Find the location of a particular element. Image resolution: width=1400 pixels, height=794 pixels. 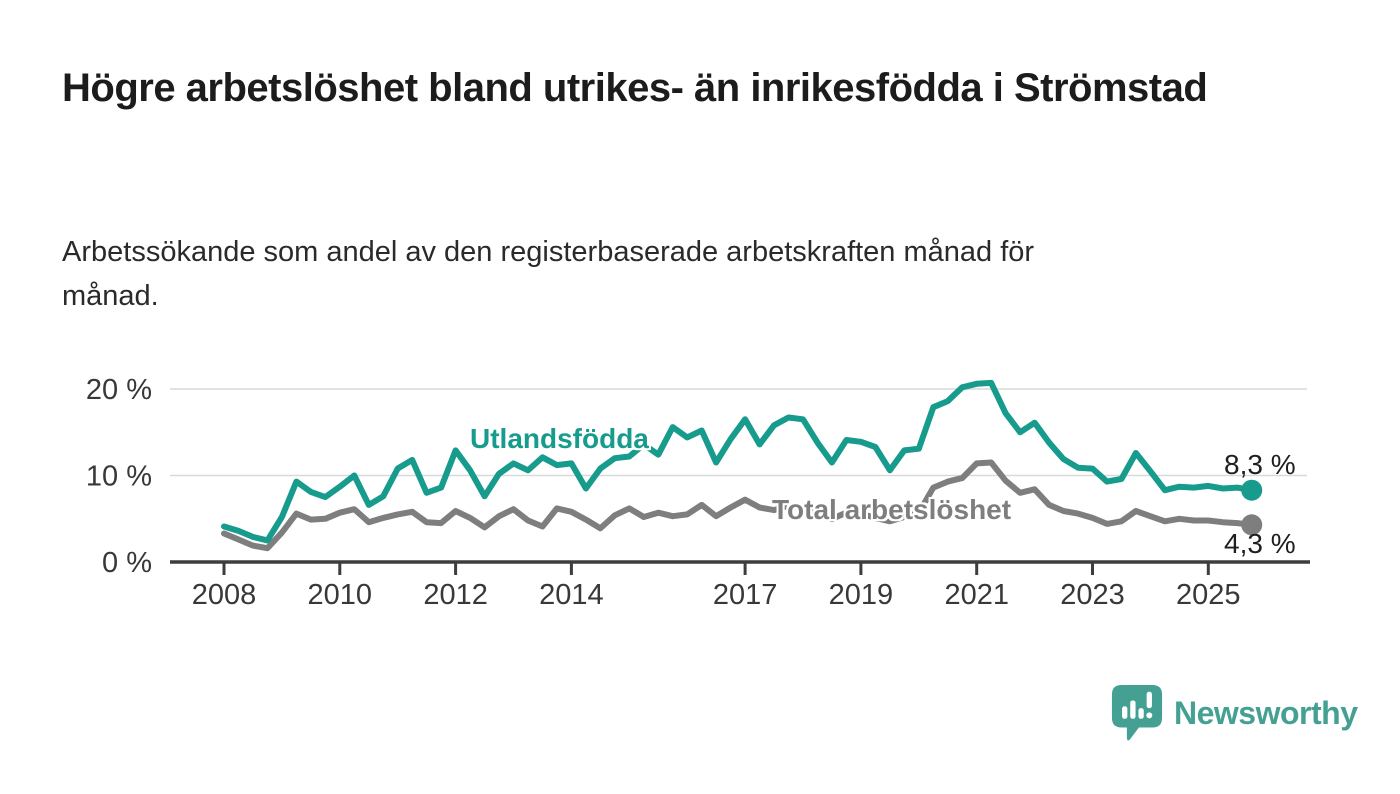

end-value-label-utlandsfodda: 8,3 % is located at coordinates (1260, 464).